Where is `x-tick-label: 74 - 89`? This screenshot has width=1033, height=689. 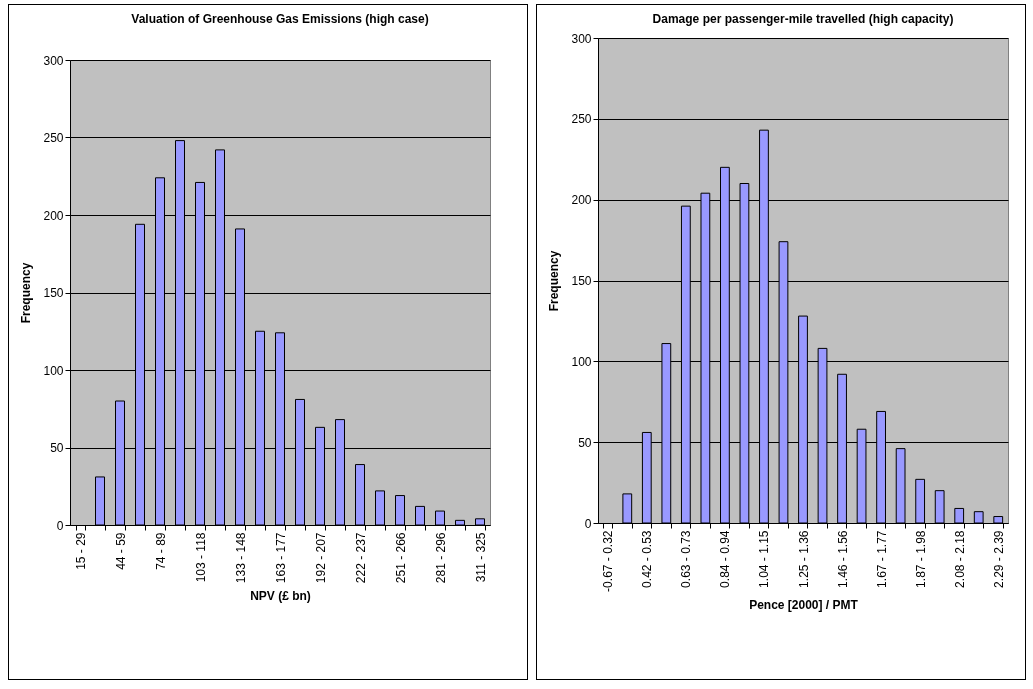 x-tick-label: 74 - 89 is located at coordinates (160, 551).